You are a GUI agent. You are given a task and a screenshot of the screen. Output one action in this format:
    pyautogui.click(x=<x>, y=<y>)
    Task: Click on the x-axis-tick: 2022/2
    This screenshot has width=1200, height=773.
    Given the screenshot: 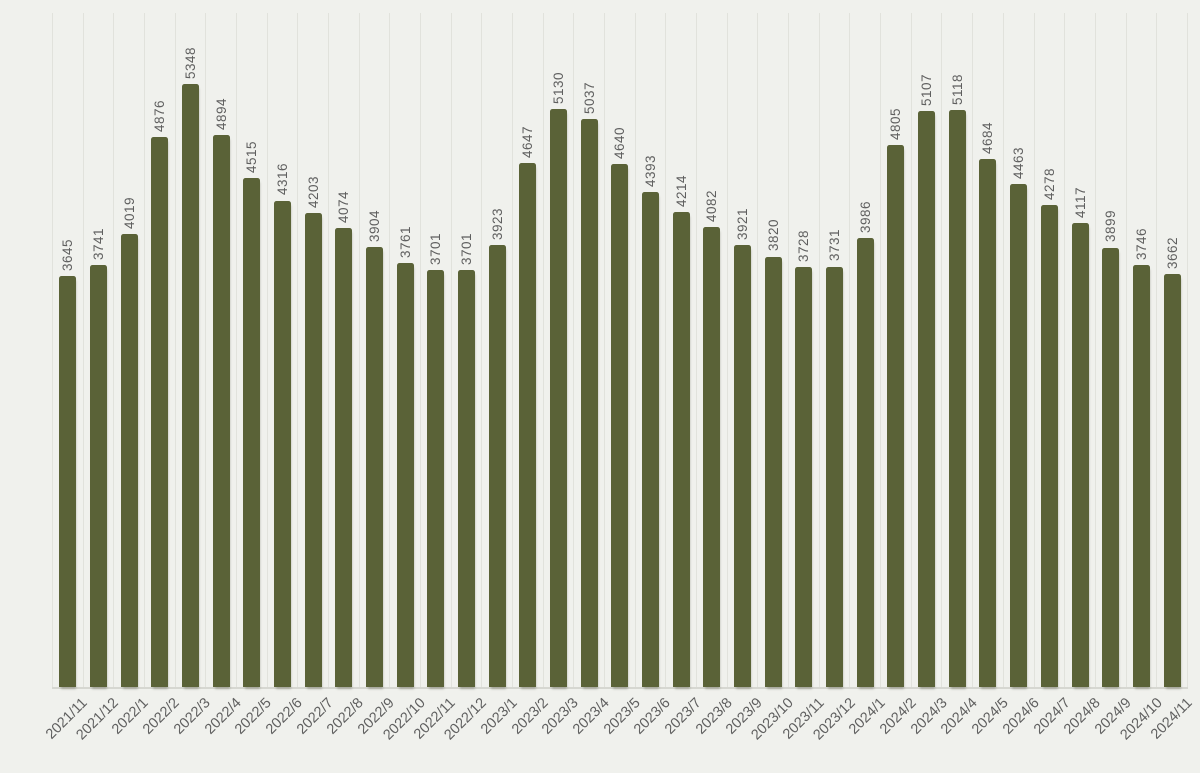 What is the action you would take?
    pyautogui.click(x=161, y=732)
    